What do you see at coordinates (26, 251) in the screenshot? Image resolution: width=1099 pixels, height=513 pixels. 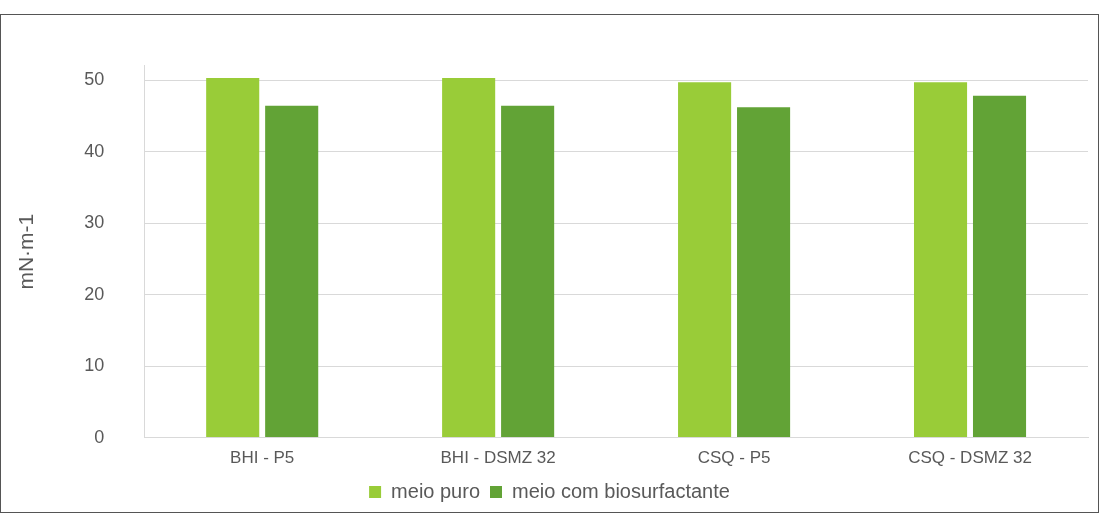 I see `y-axis-title: mN·m-1` at bounding box center [26, 251].